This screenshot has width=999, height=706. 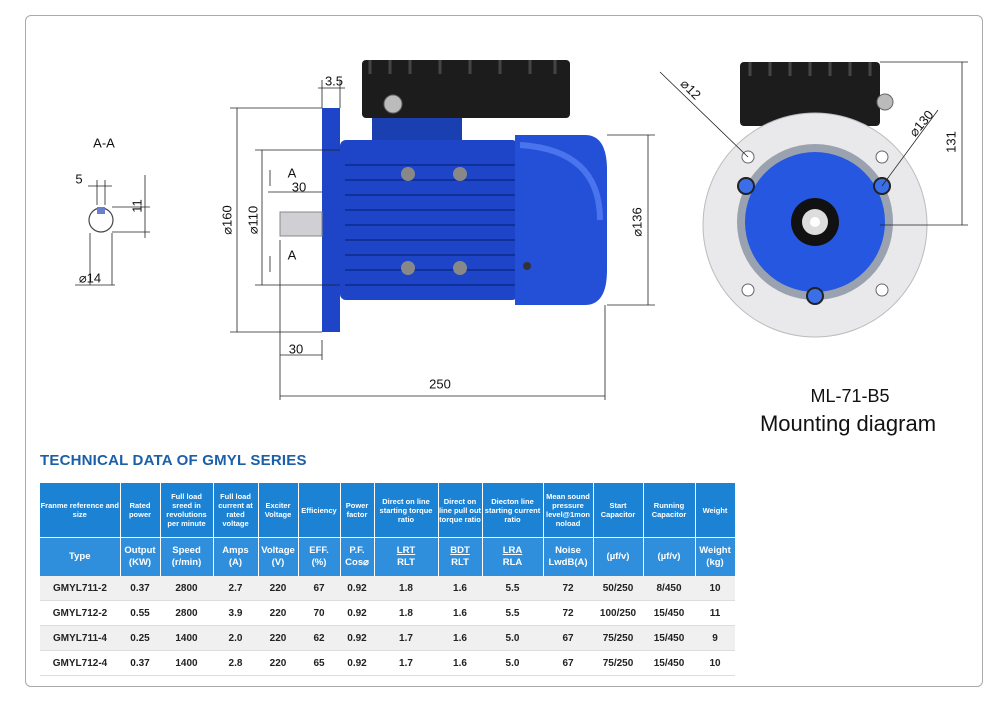 What do you see at coordinates (669, 588) in the screenshot?
I see `data-cell: 8/450` at bounding box center [669, 588].